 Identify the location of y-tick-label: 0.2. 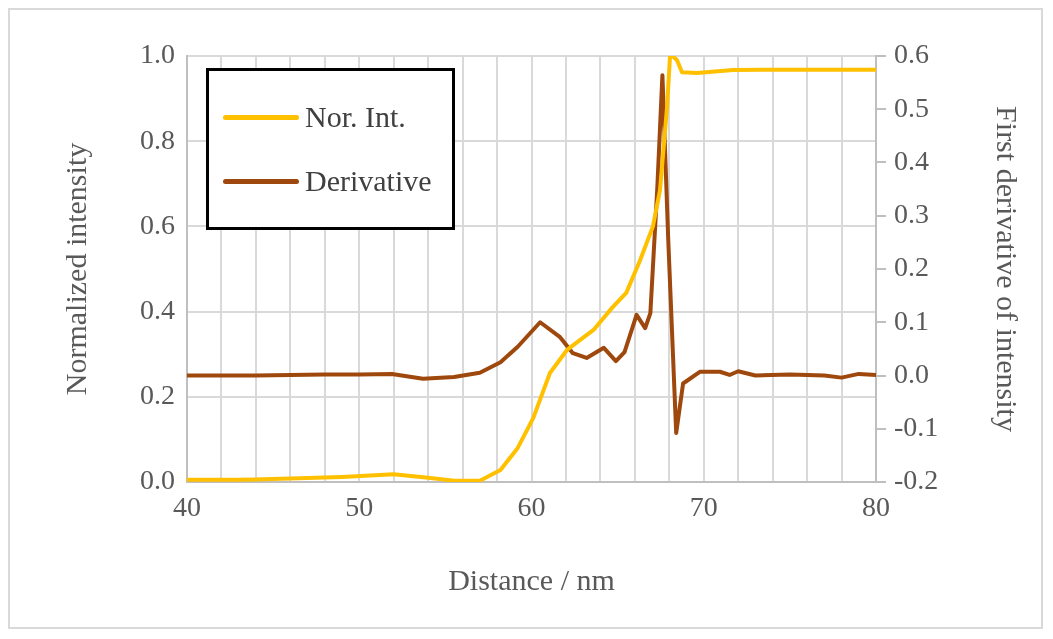
(157, 395).